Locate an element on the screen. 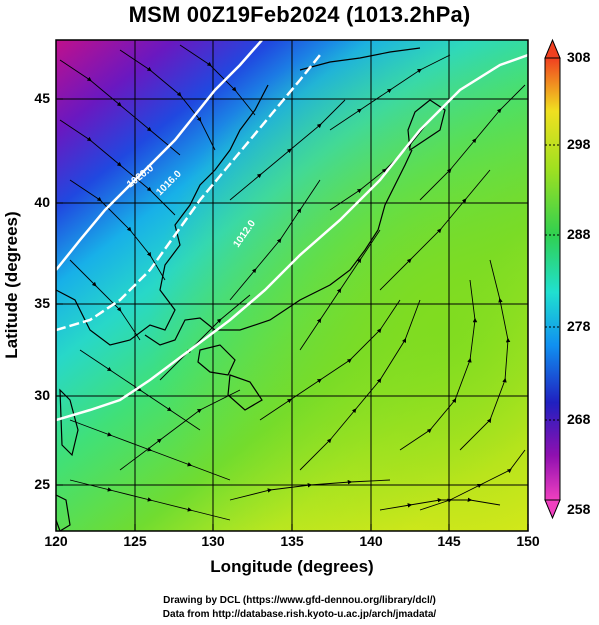 This screenshot has height=625, width=599. y-tick-35: 35 is located at coordinates (42, 303).